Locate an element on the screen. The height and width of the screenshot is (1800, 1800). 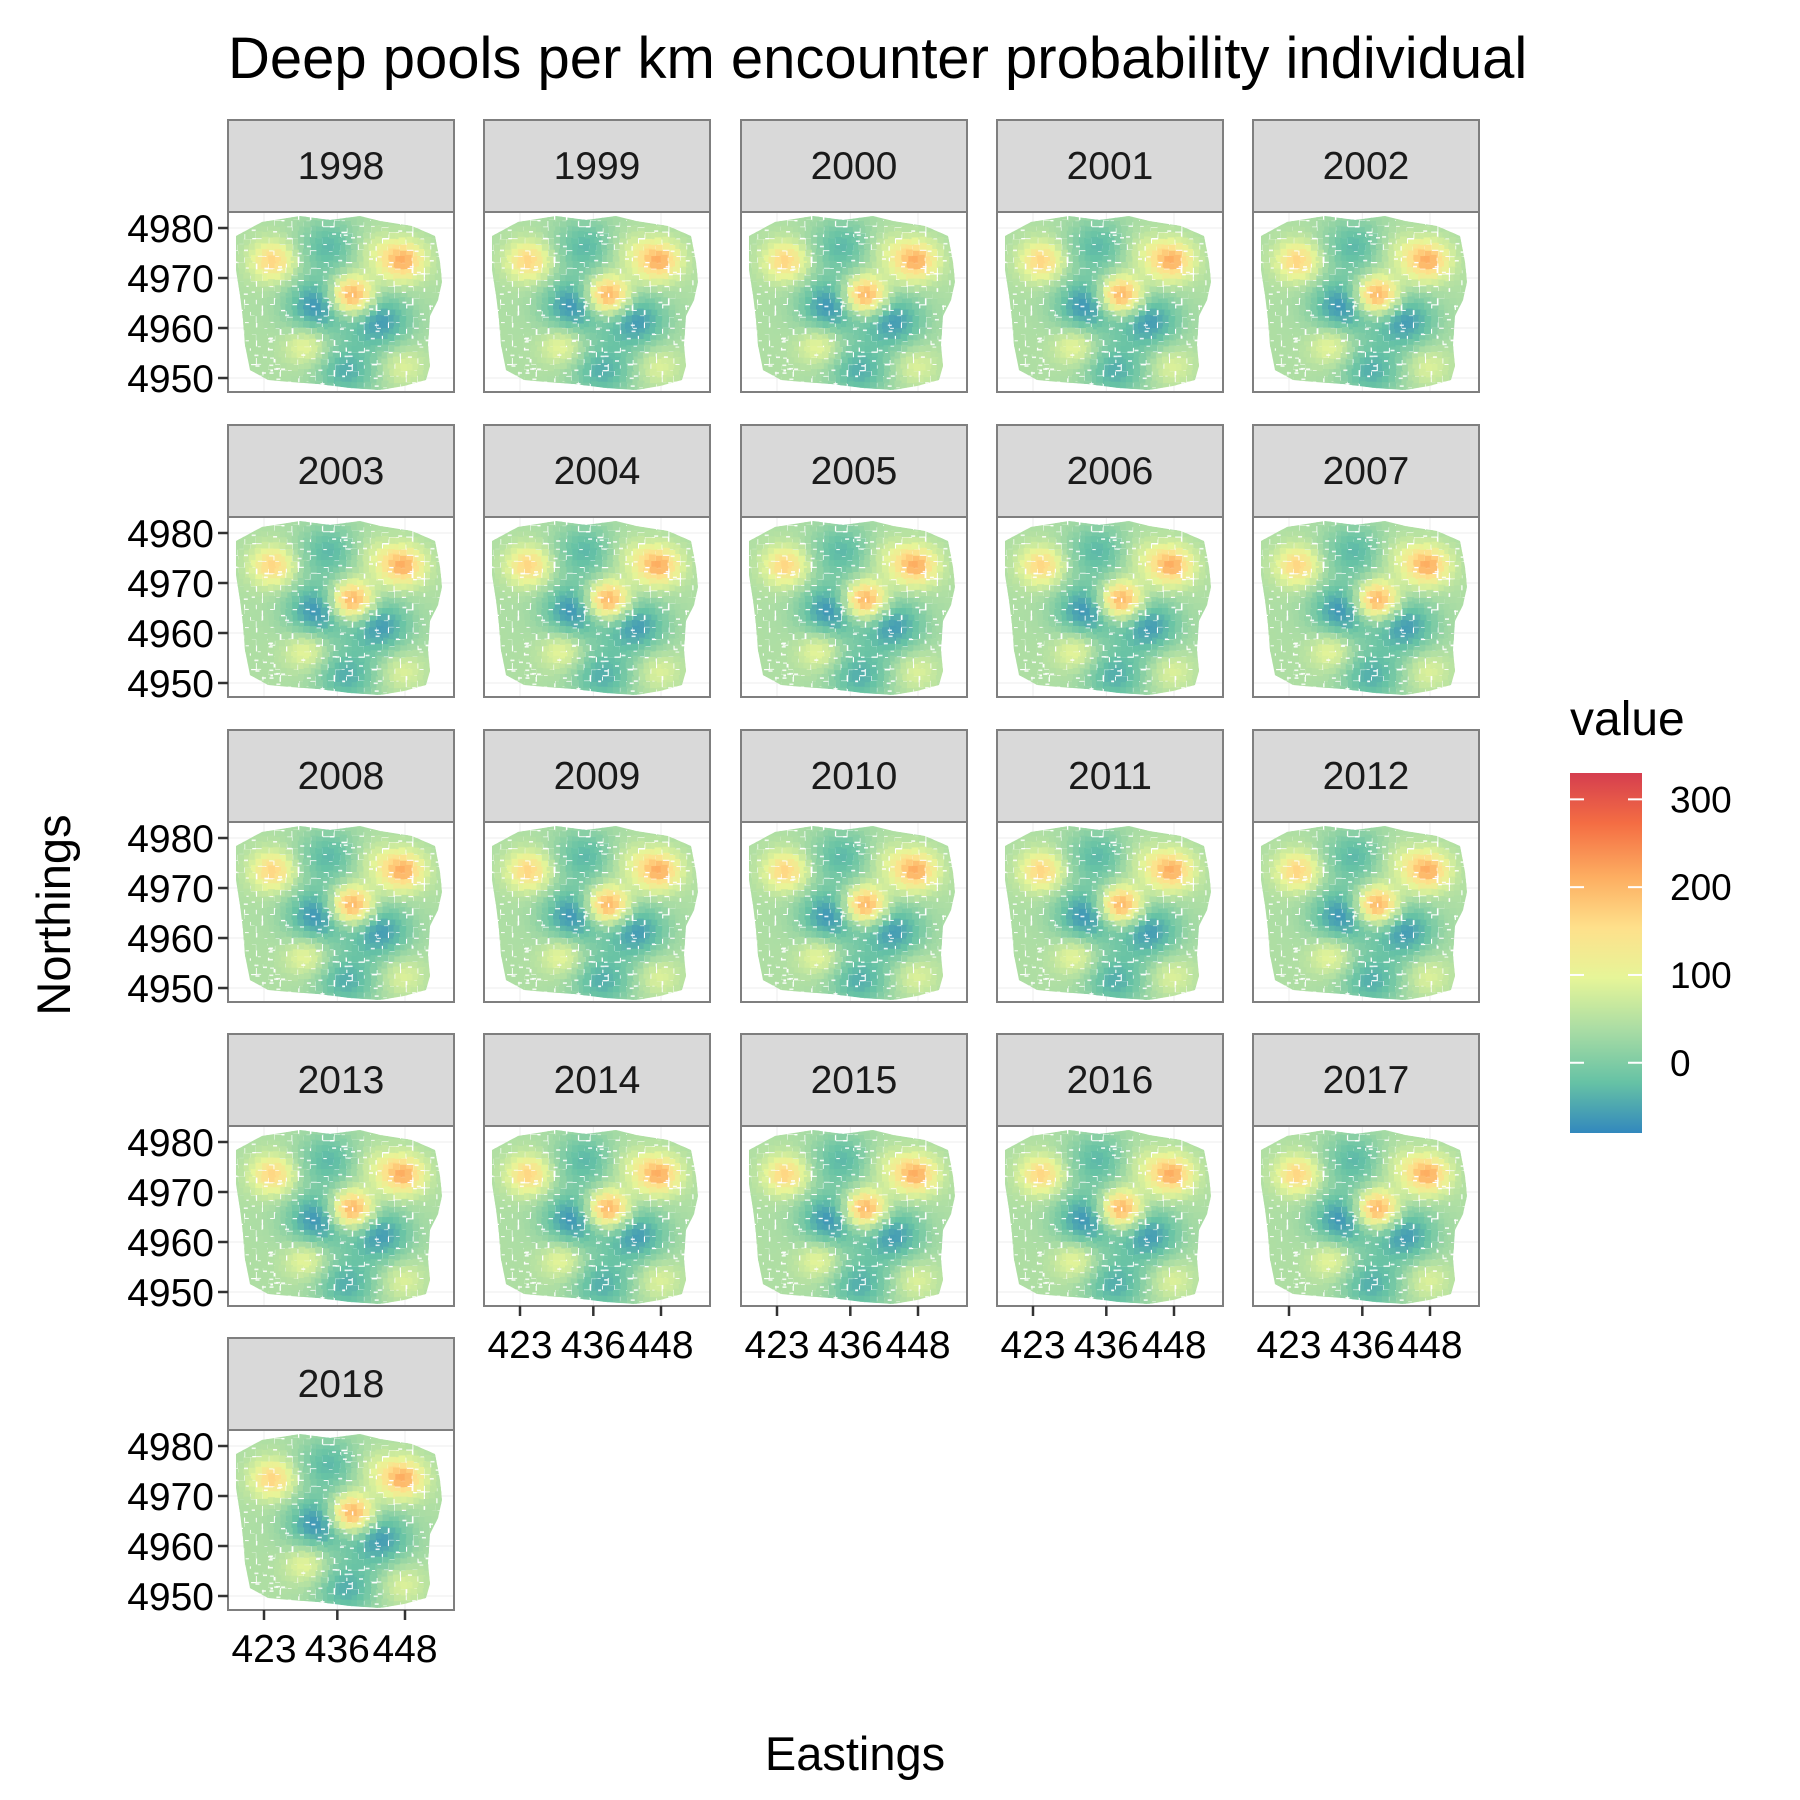
facet-panel-2000: 2000 is located at coordinates (854, 257).